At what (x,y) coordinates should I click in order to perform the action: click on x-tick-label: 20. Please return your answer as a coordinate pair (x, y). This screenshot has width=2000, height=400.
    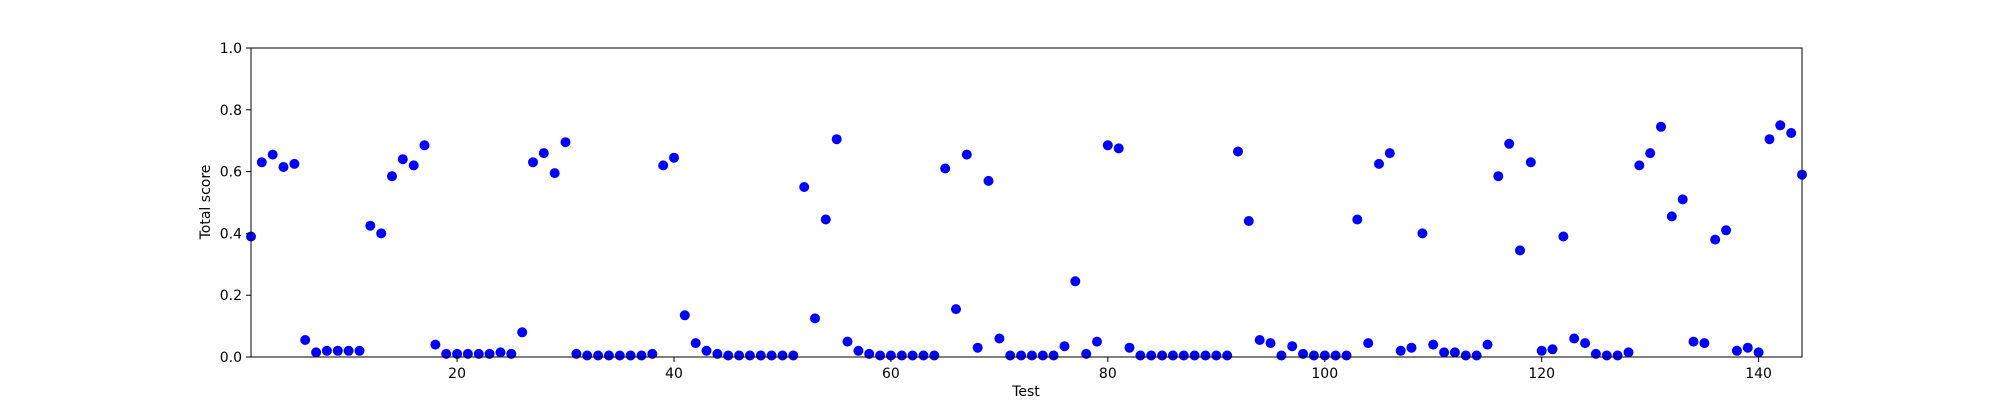
    Looking at the image, I should click on (457, 374).